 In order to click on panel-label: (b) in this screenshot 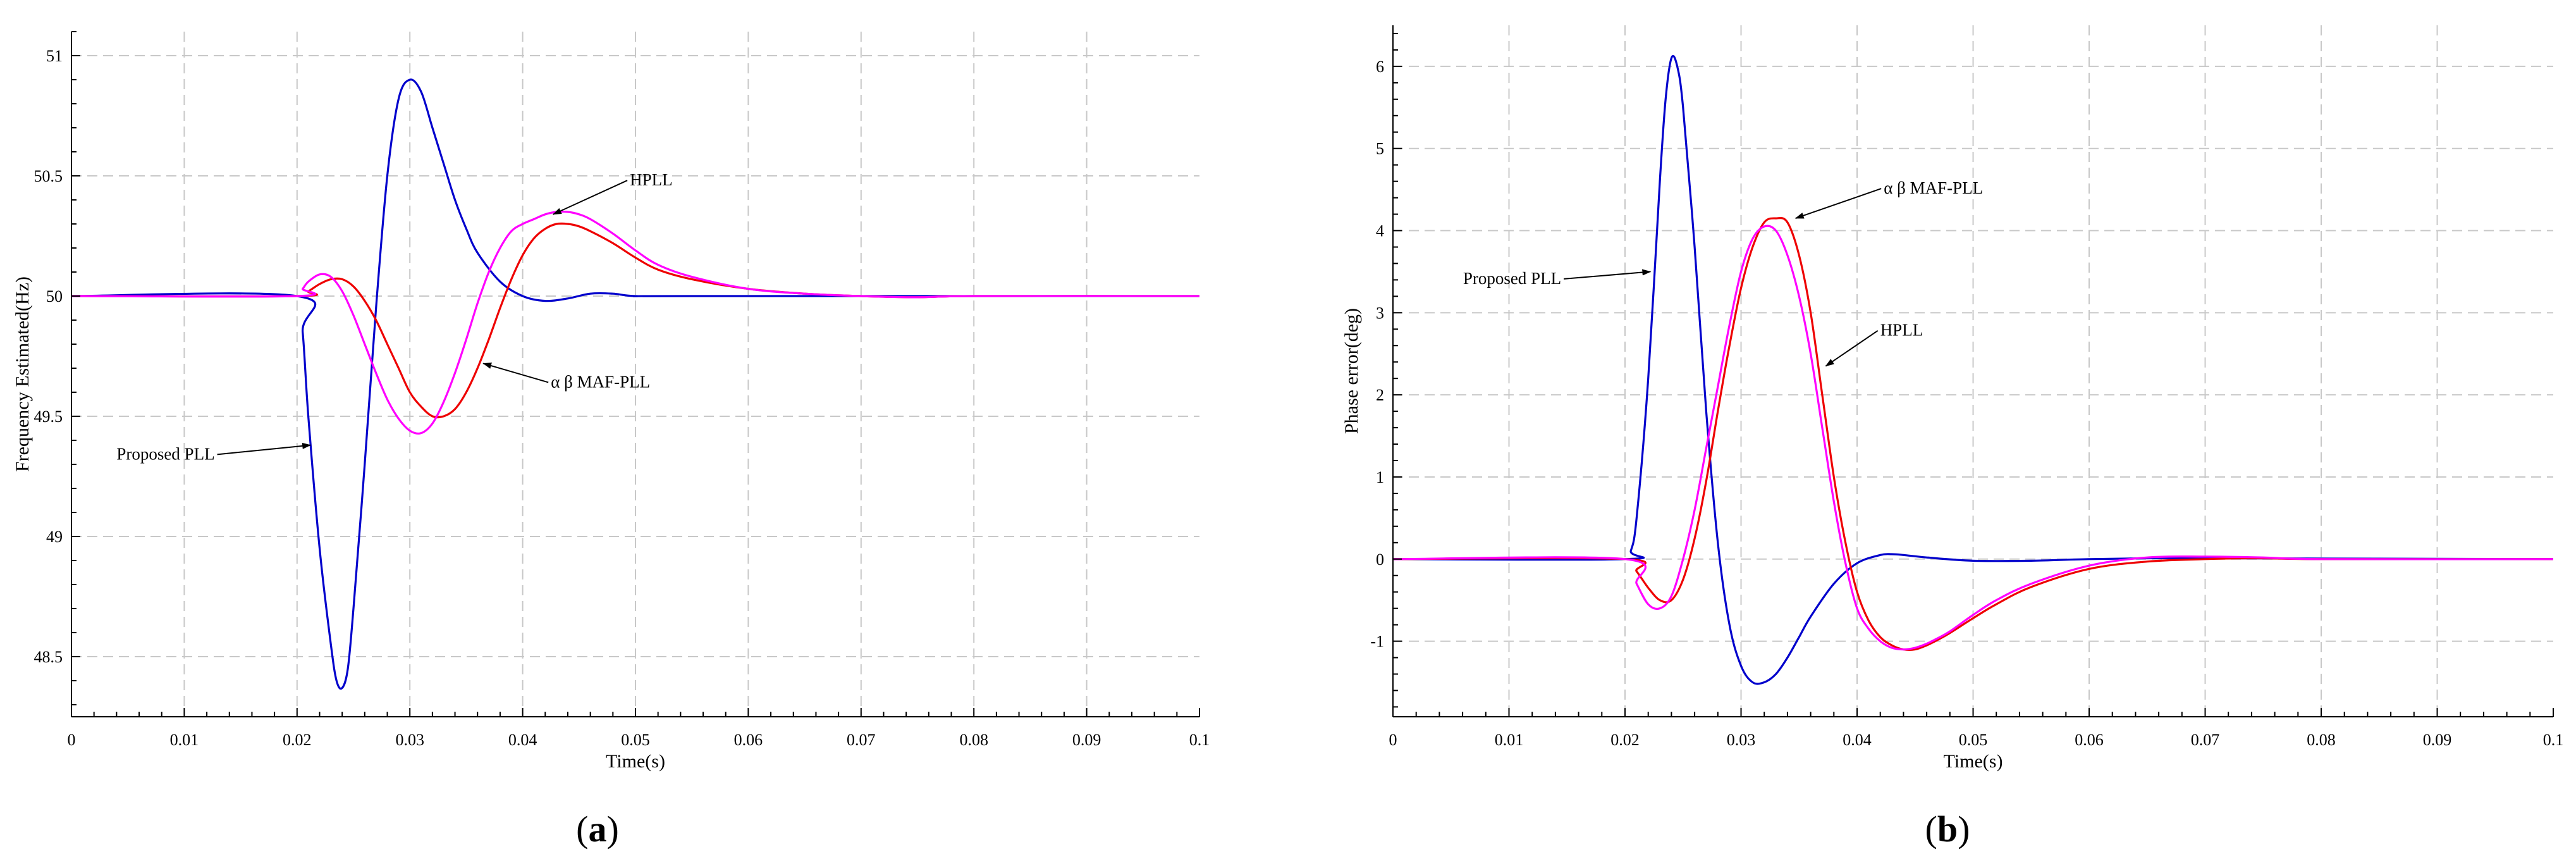, I will do `click(1947, 829)`.